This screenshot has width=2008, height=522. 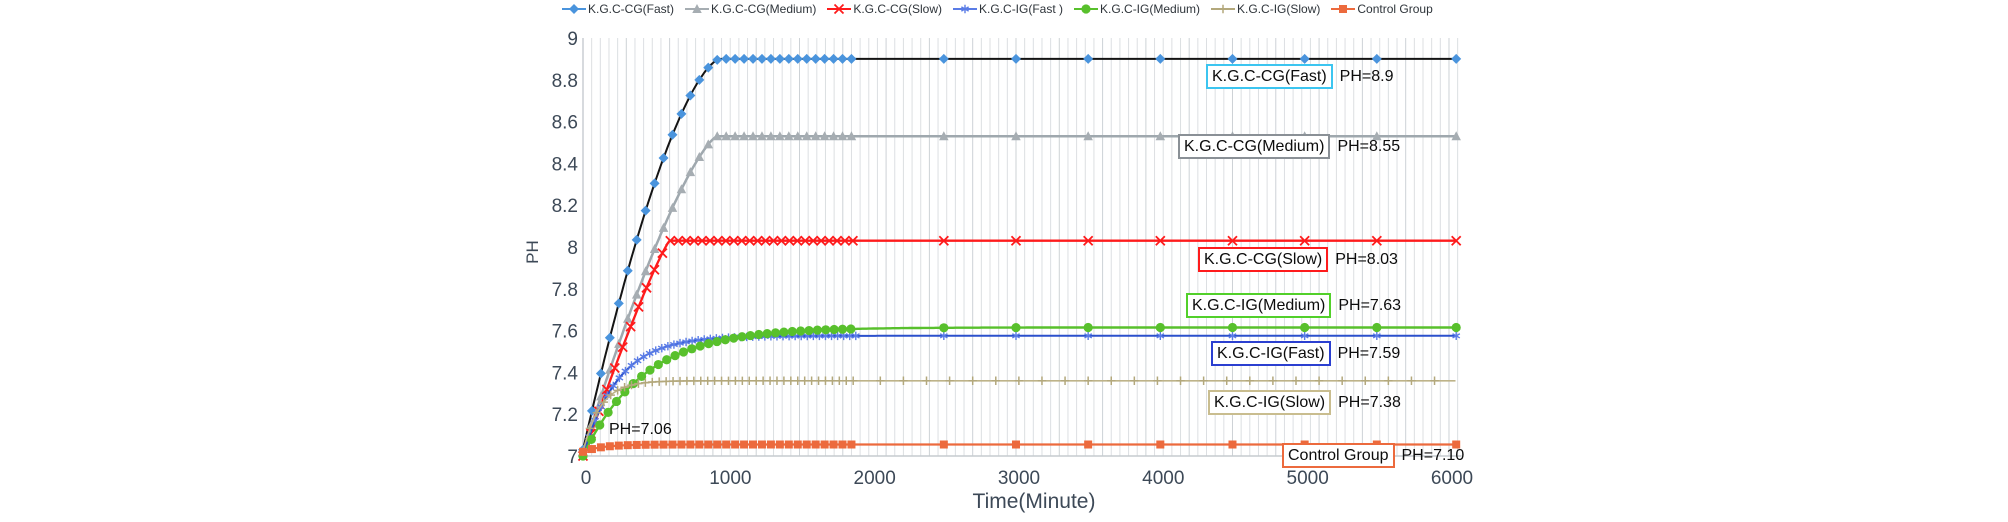 What do you see at coordinates (586, 478) in the screenshot?
I see `x-tick-label: 0` at bounding box center [586, 478].